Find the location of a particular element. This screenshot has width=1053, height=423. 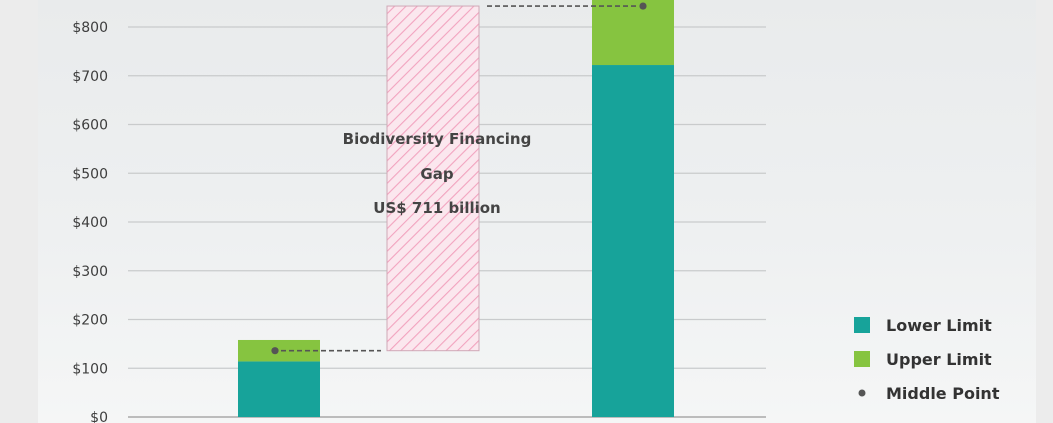

y-tick-label: $600 is located at coordinates (90, 126).